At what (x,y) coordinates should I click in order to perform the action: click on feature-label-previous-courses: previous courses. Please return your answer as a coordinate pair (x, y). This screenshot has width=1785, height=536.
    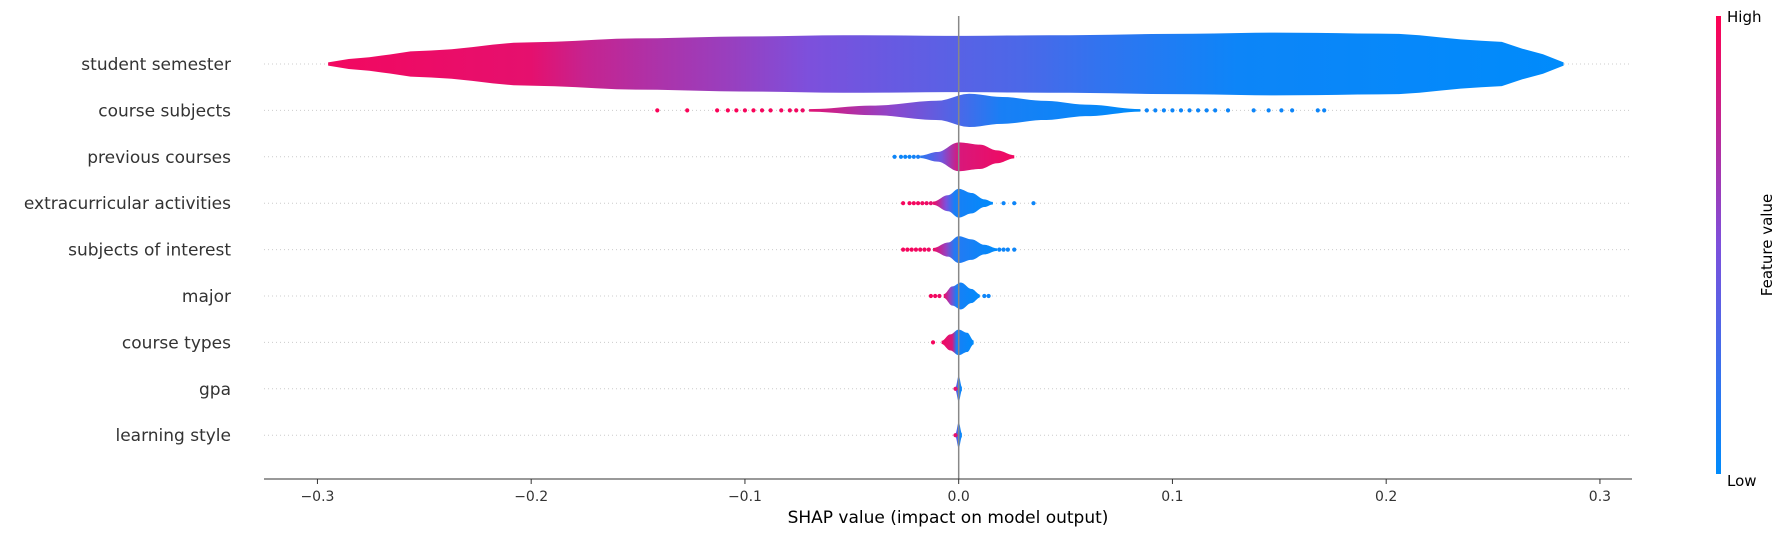
    Looking at the image, I should click on (159, 158).